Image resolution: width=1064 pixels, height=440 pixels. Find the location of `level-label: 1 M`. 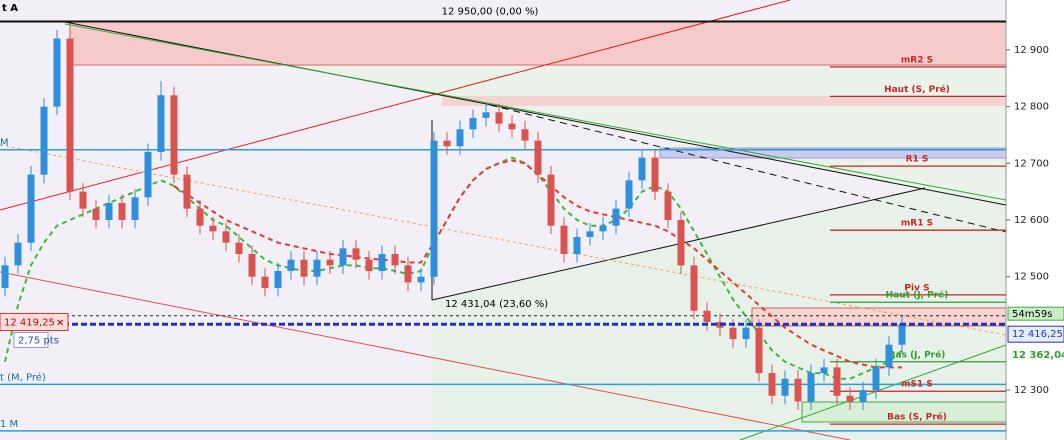

level-label: 1 M is located at coordinates (9, 424).